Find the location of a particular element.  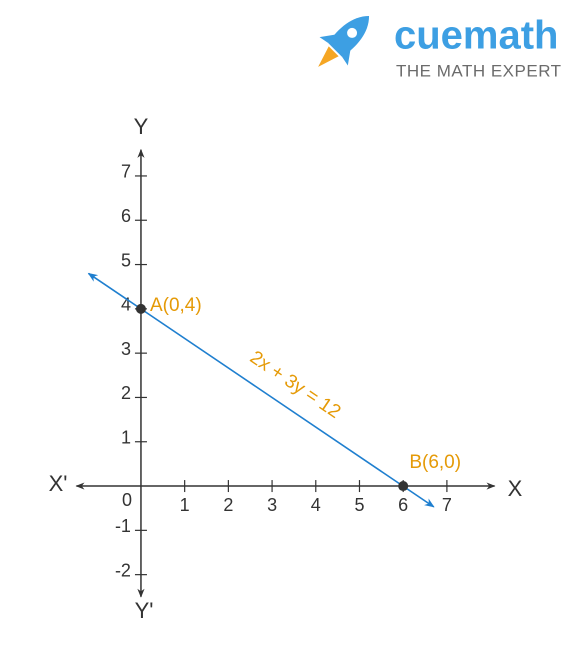

x-tick-label: 5 is located at coordinates (359, 505).